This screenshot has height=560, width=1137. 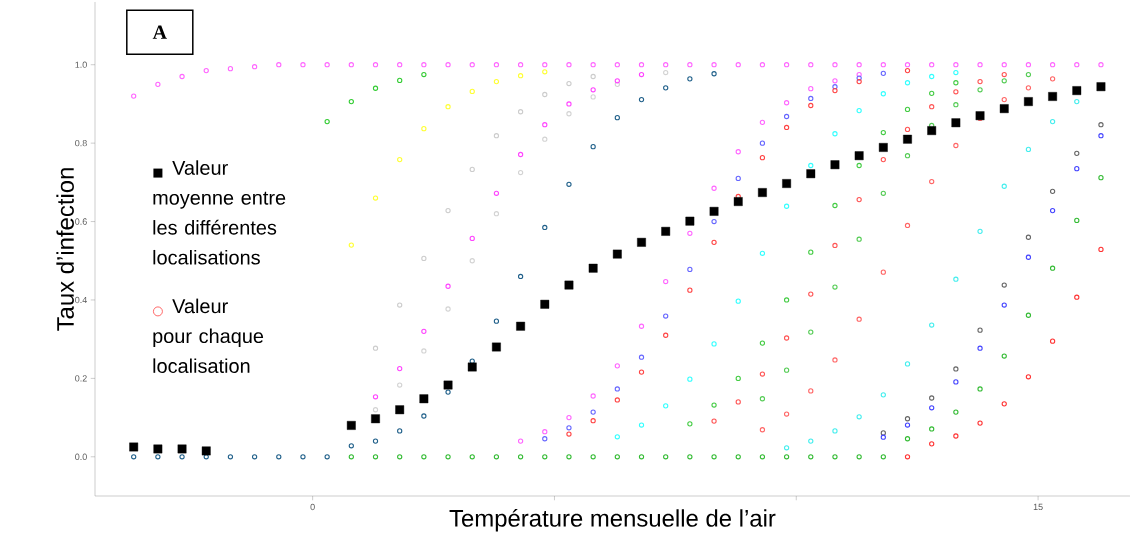 I want to click on y-tick-label: 0.6, so click(x=81, y=221).